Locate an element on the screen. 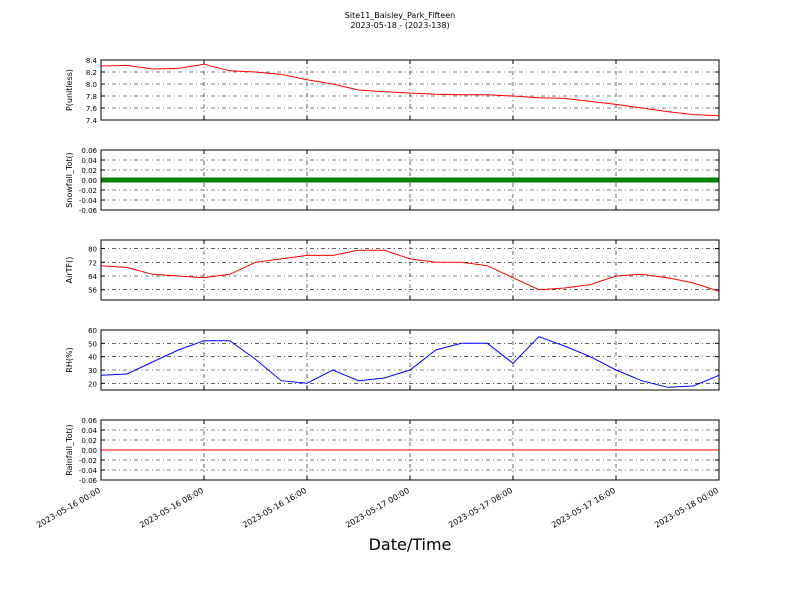  y-tick-label: 60 is located at coordinates (92, 331).